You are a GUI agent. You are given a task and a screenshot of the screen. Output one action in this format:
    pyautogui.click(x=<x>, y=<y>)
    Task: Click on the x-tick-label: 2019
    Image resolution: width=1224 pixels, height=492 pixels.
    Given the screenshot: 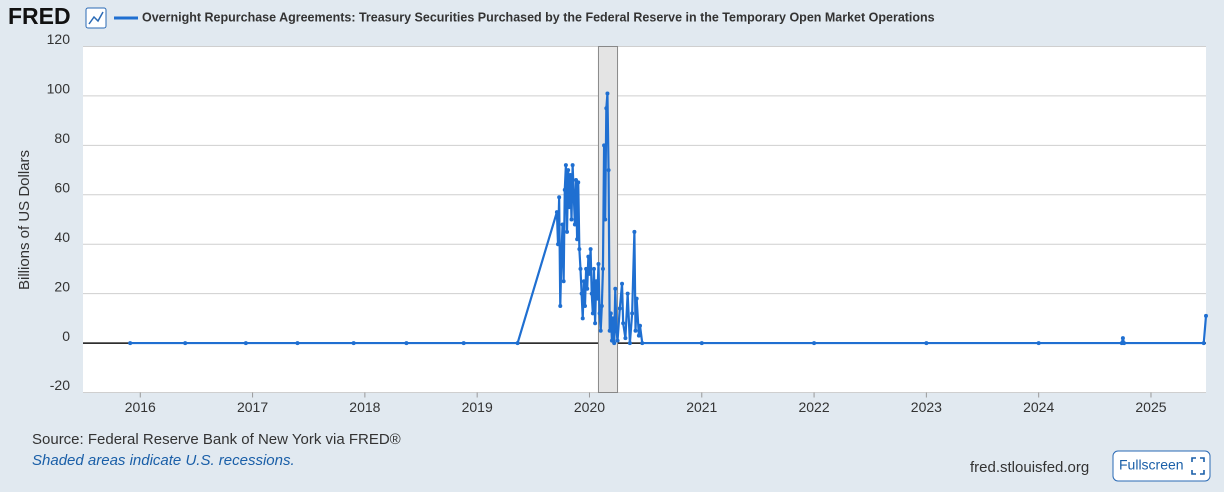 What is the action you would take?
    pyautogui.click(x=477, y=407)
    